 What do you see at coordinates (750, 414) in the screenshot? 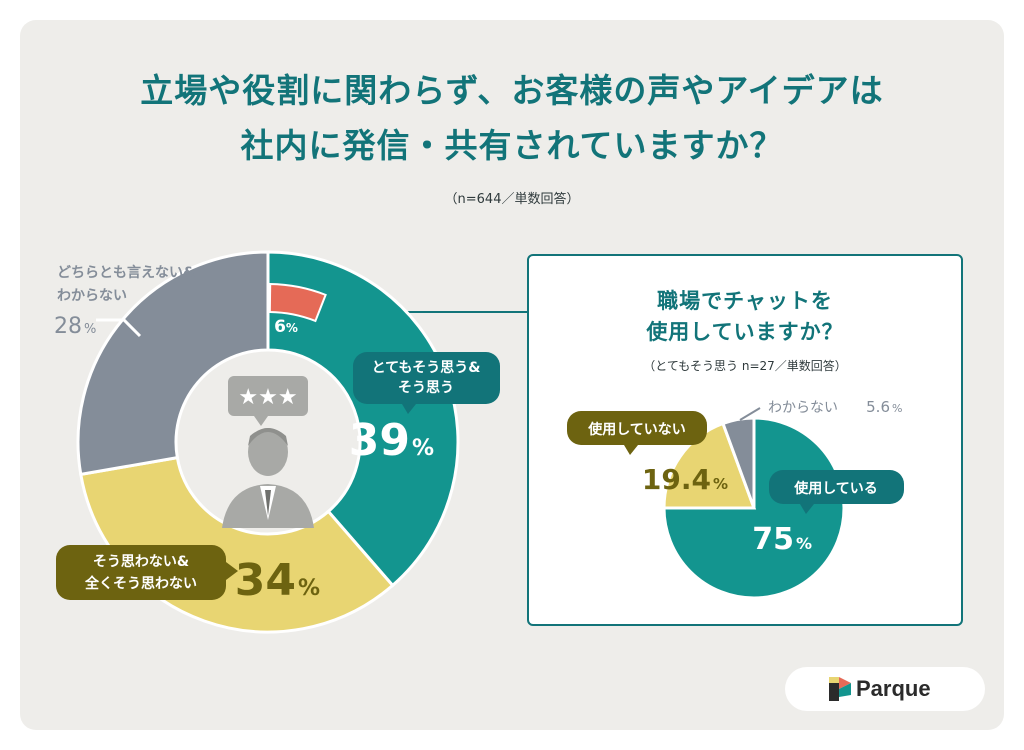
I see `unknown-leader-line` at bounding box center [750, 414].